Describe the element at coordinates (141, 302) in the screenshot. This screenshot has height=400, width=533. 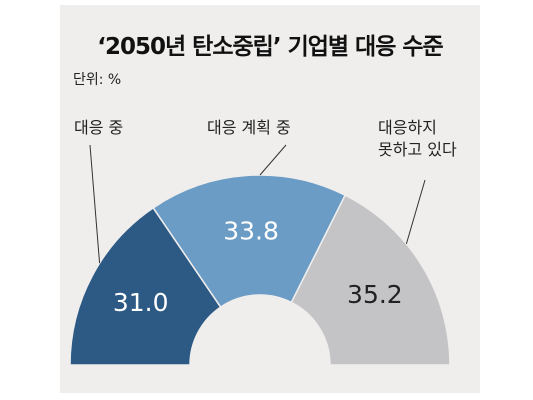
I see `value-label-responding: 31.0` at that location.